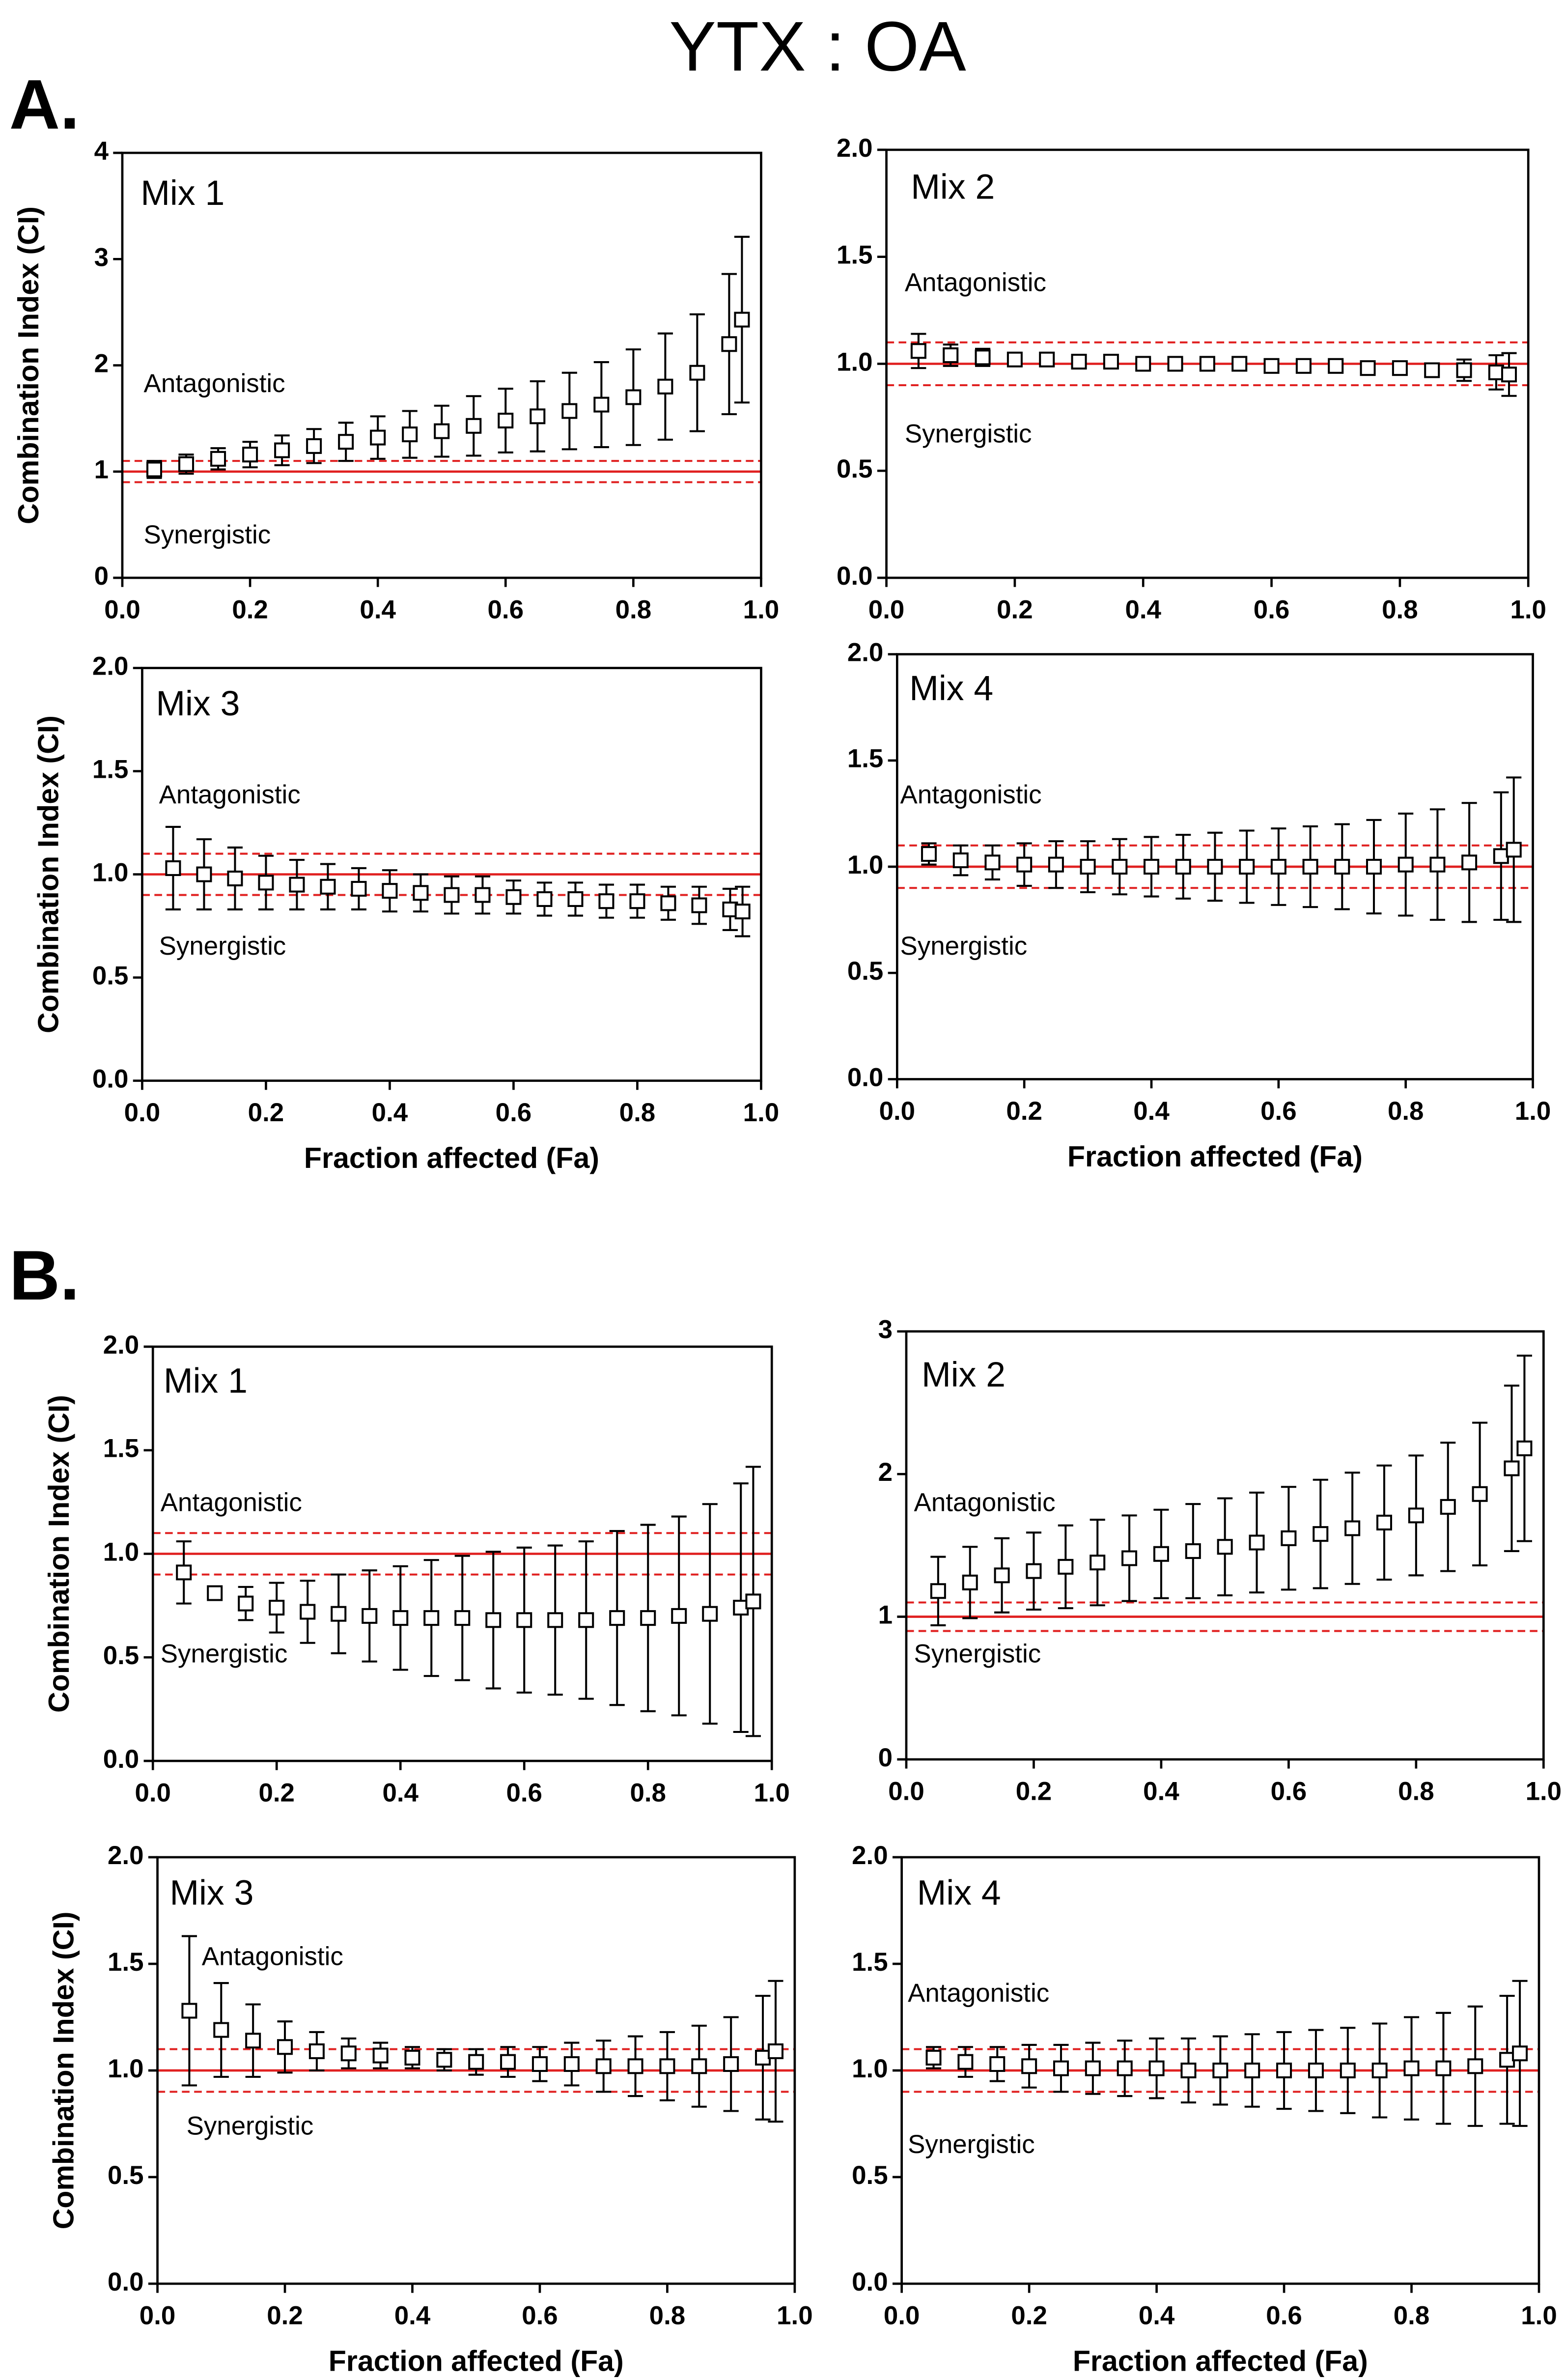 The height and width of the screenshot is (2380, 1565). I want to click on y-tick-label: 1.5, so click(126, 1962).